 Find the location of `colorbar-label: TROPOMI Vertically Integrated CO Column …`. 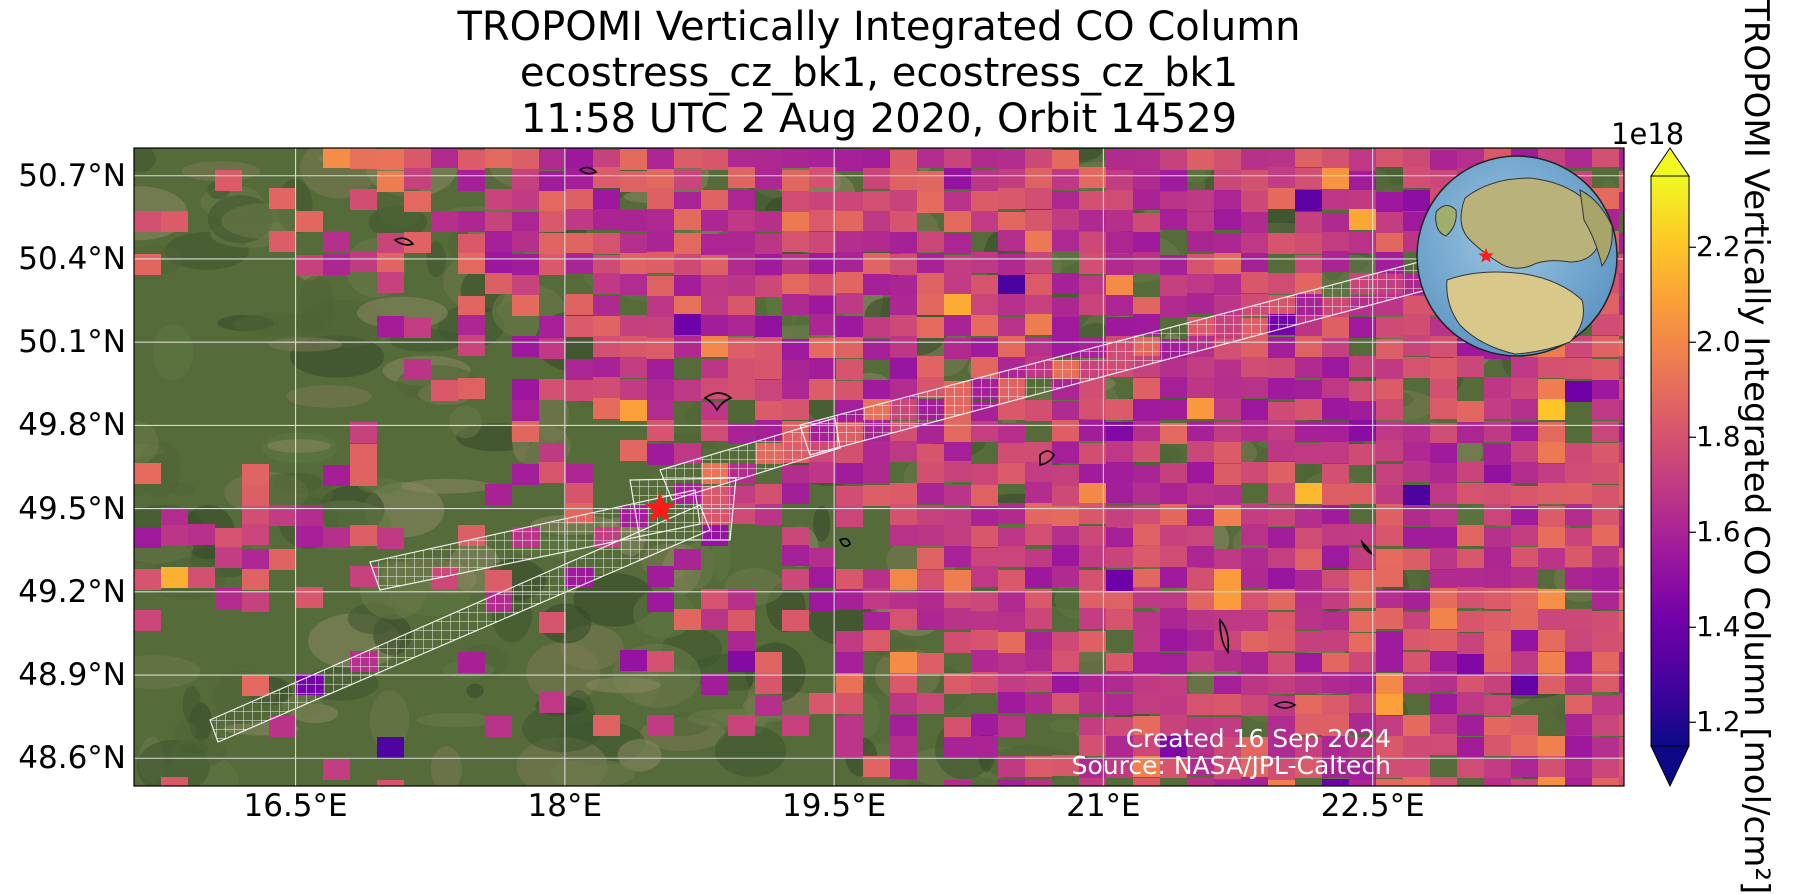

colorbar-label: TROPOMI Vertically Integrated CO Column … is located at coordinates (1756, 447).